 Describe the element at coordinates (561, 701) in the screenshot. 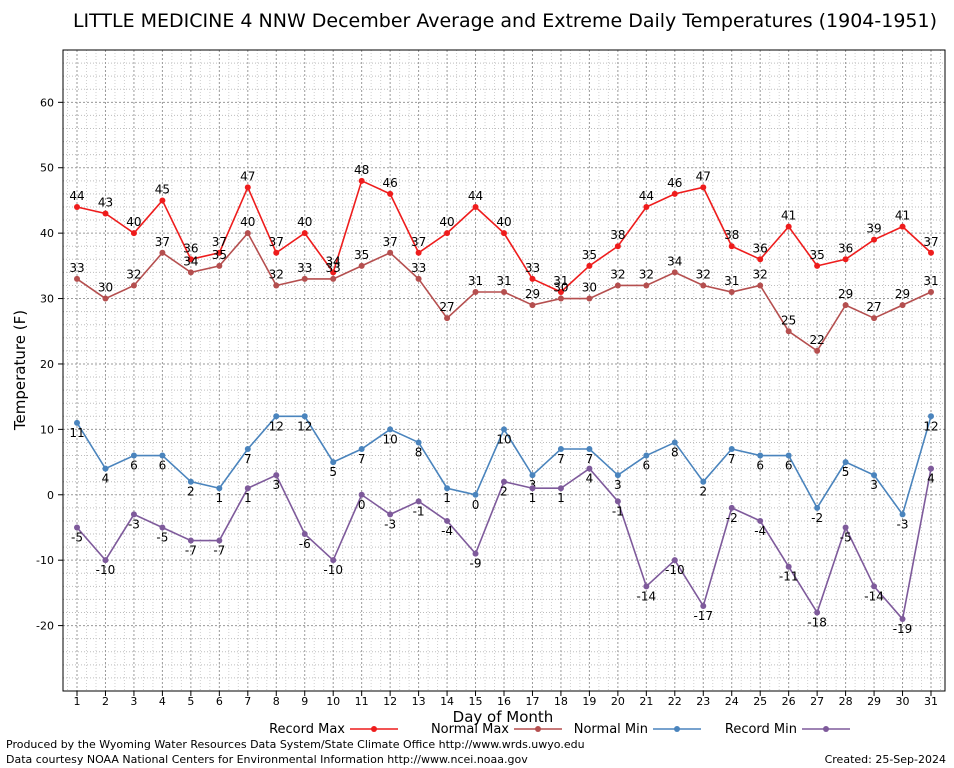

I see `x-tick-label: 18` at that location.